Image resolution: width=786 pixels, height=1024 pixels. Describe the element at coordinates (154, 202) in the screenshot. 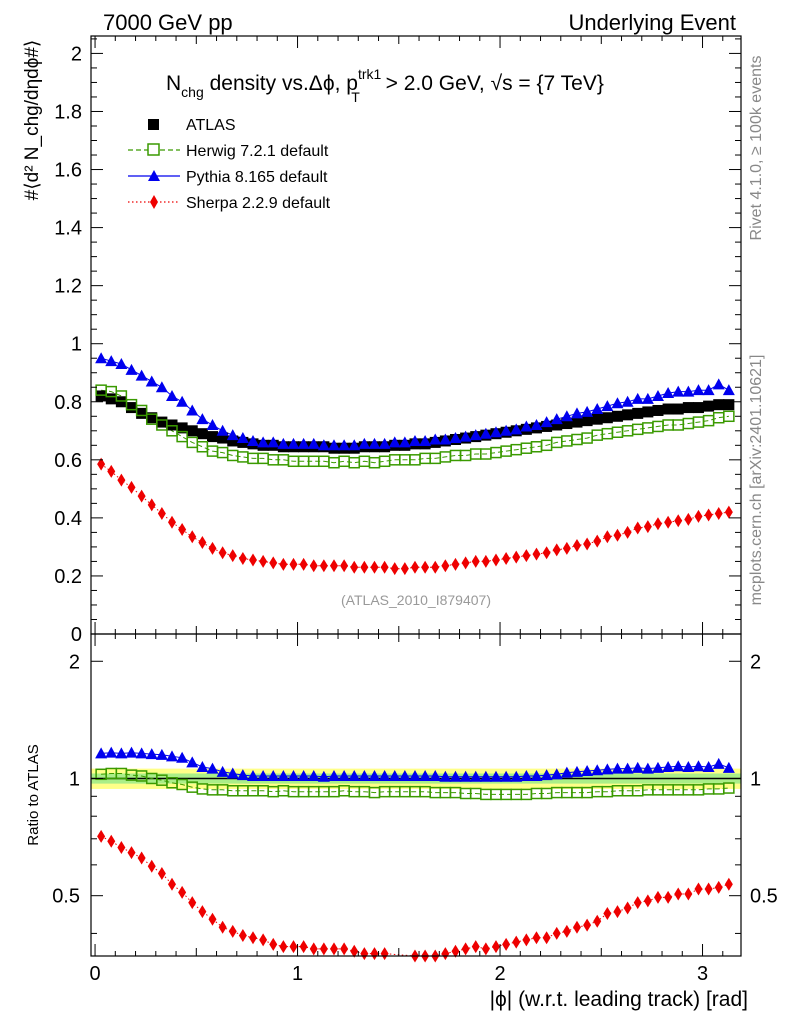

I see `legend-sherpa-marker` at that location.